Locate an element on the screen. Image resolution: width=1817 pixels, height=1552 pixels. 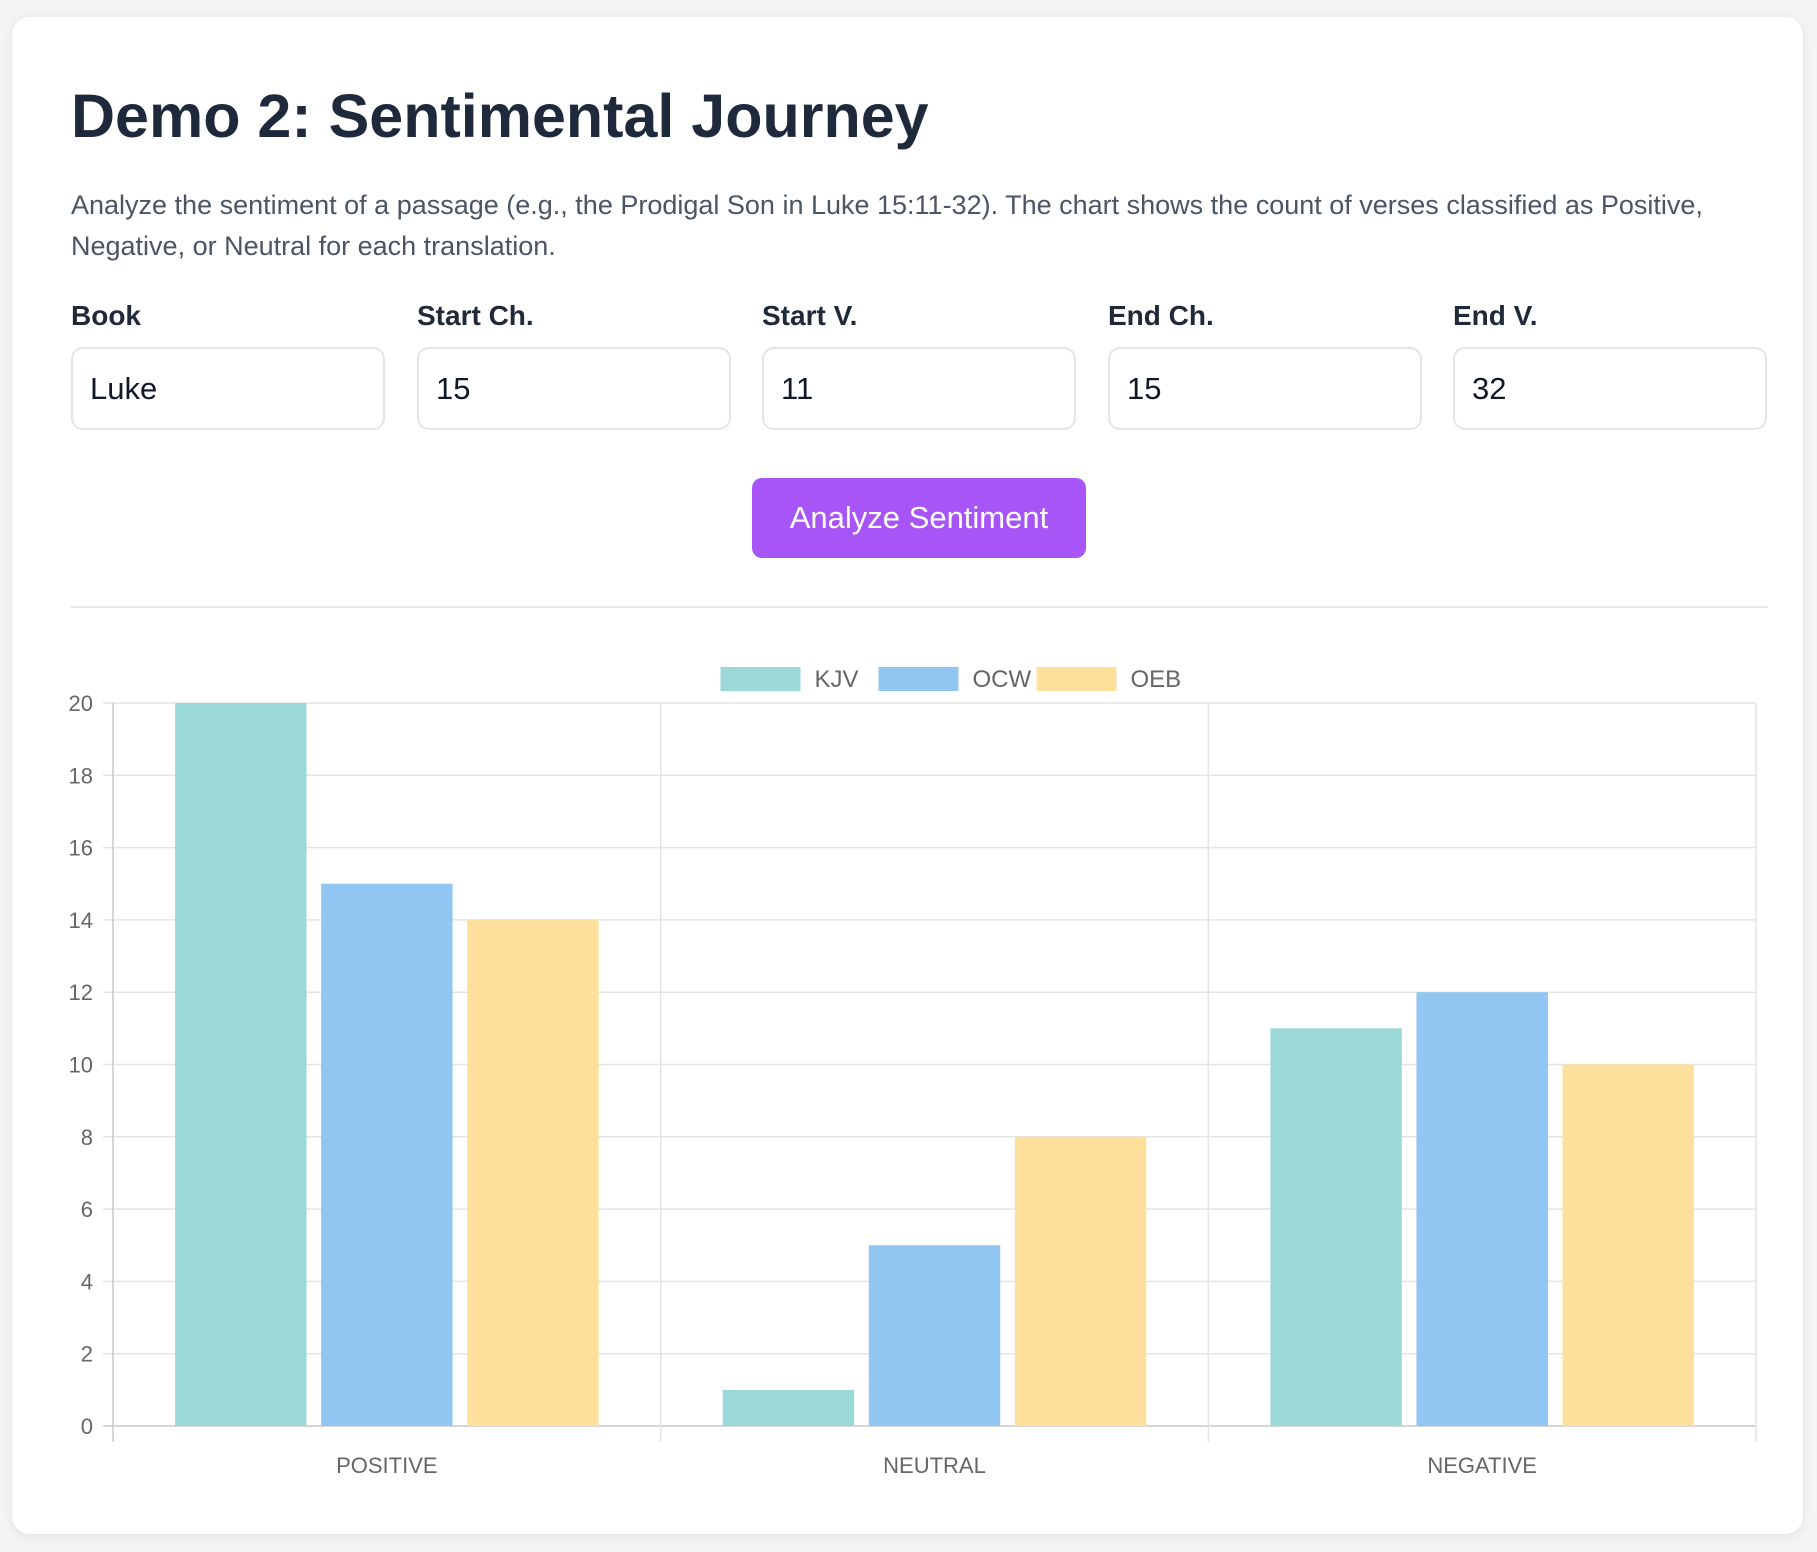
legend-label-kjv: KJV is located at coordinates (837, 679).